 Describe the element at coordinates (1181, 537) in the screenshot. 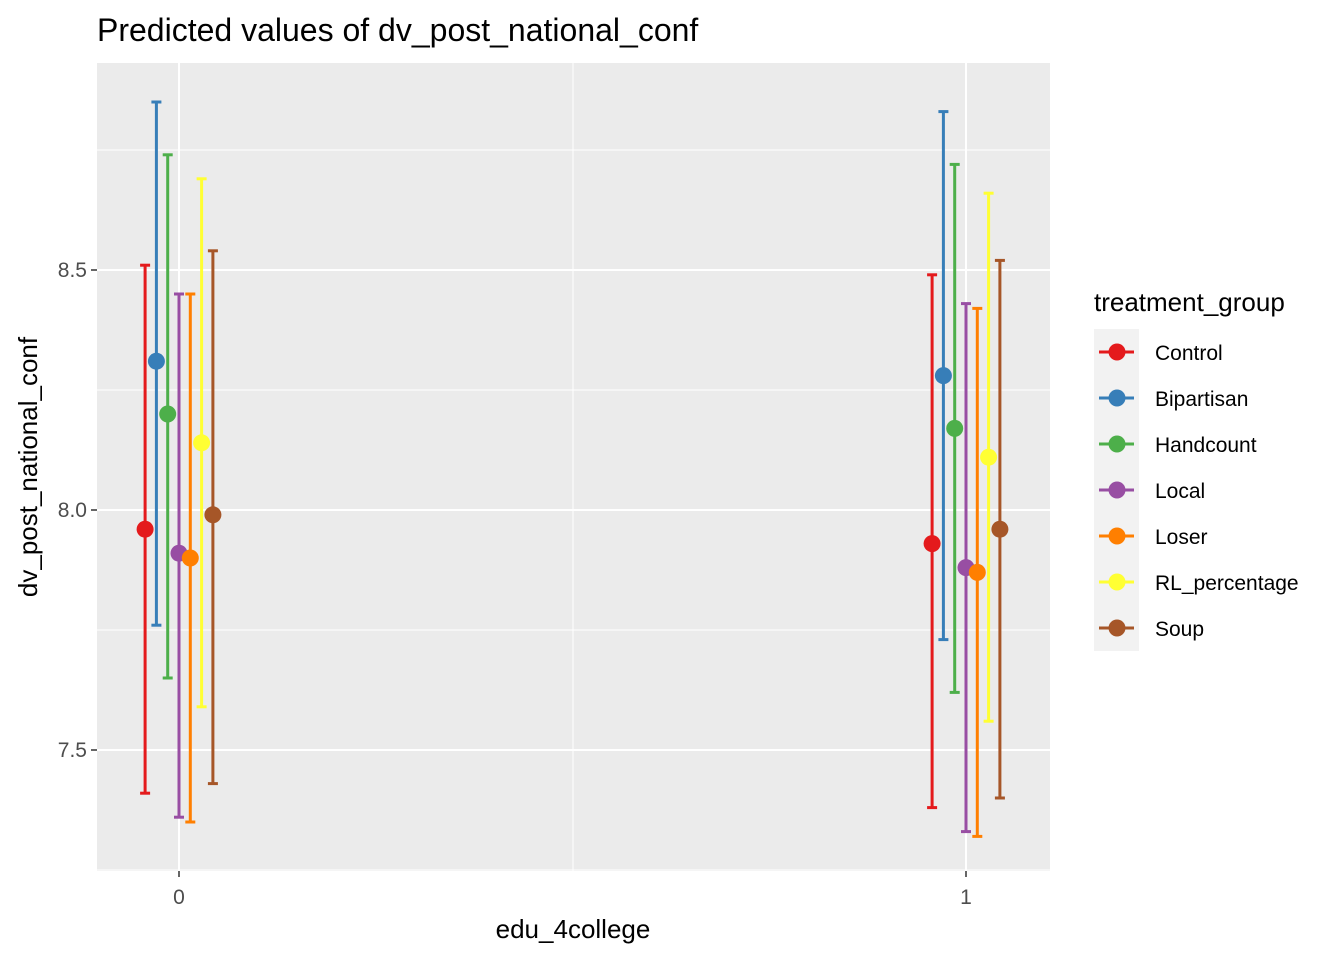

I see `legend-label: Loser` at that location.